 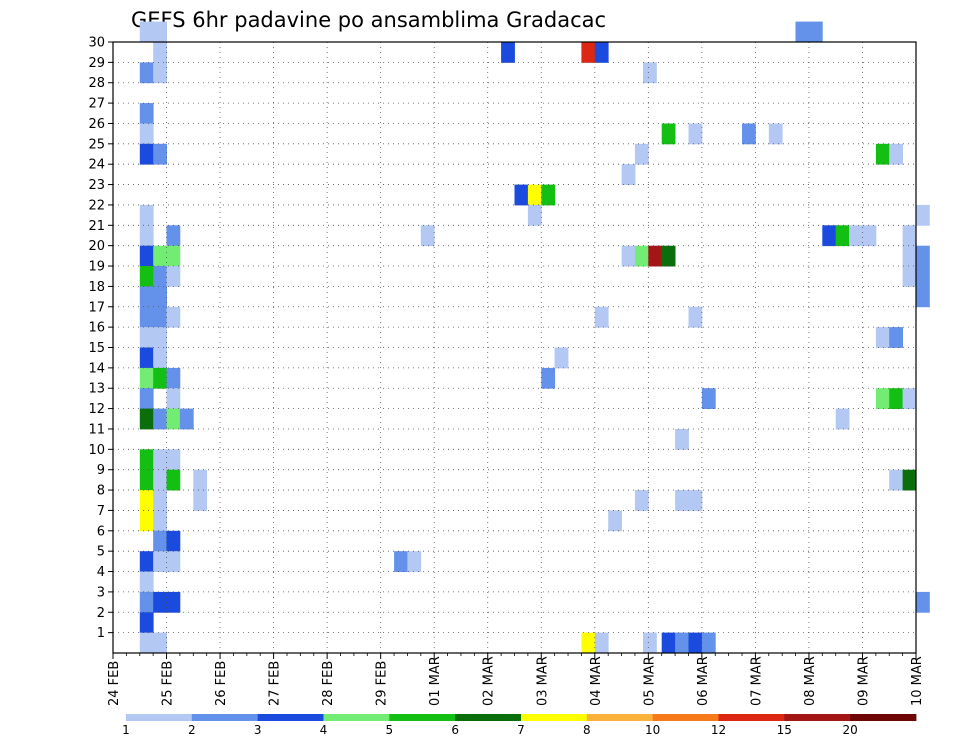 What do you see at coordinates (96, 348) in the screenshot?
I see `y-tick-label: 15` at bounding box center [96, 348].